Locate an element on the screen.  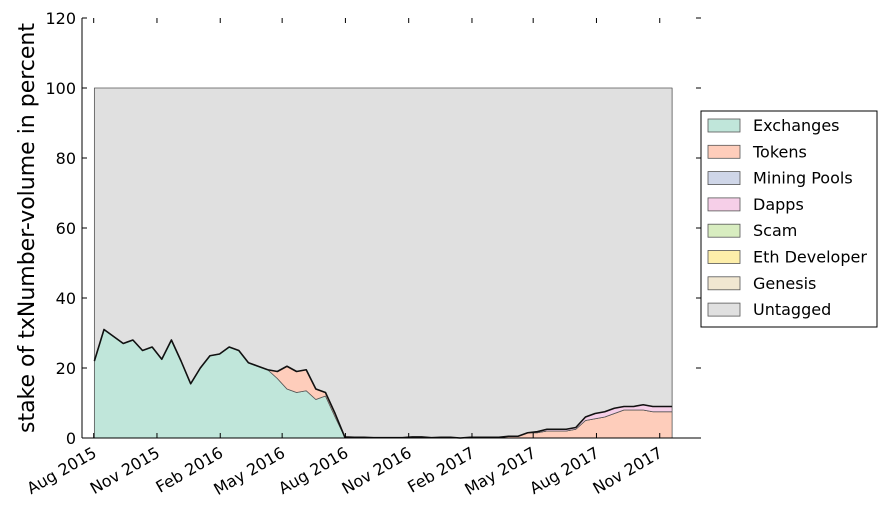
x-tick-label: Nov 2016 is located at coordinates (376, 470).